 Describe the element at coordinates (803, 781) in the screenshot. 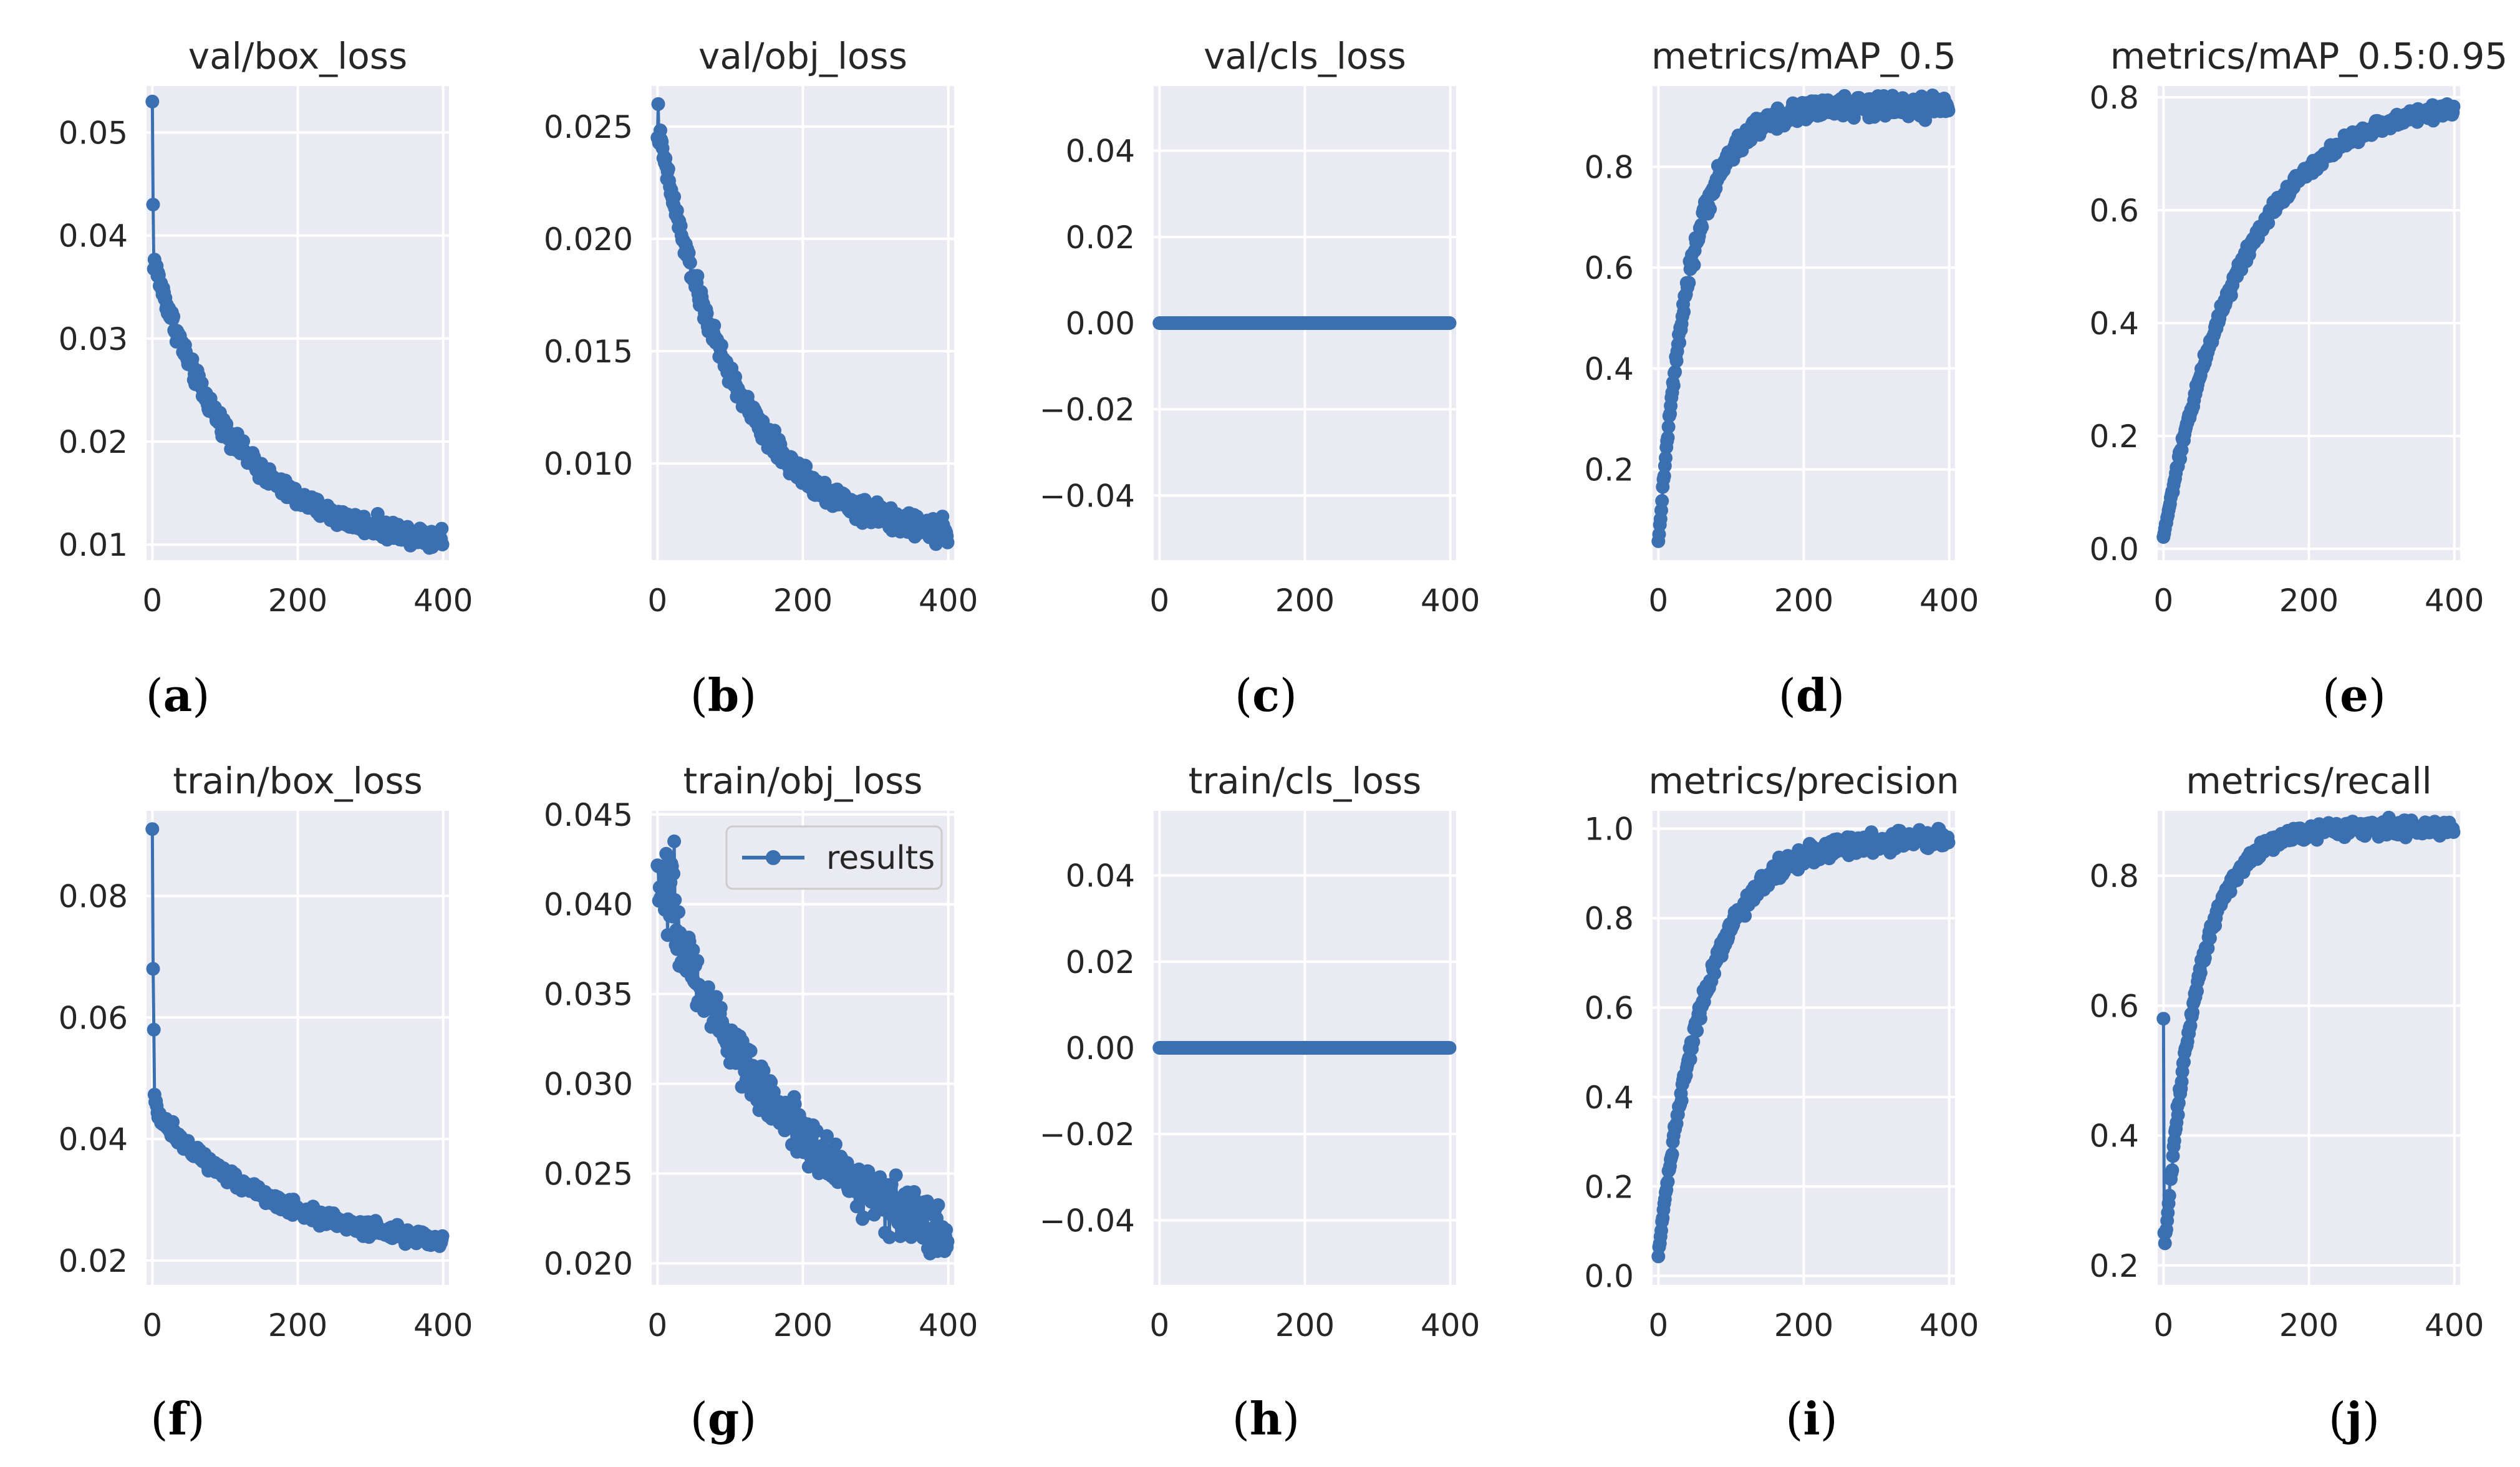

I see `chart-title: train/obj_loss` at that location.